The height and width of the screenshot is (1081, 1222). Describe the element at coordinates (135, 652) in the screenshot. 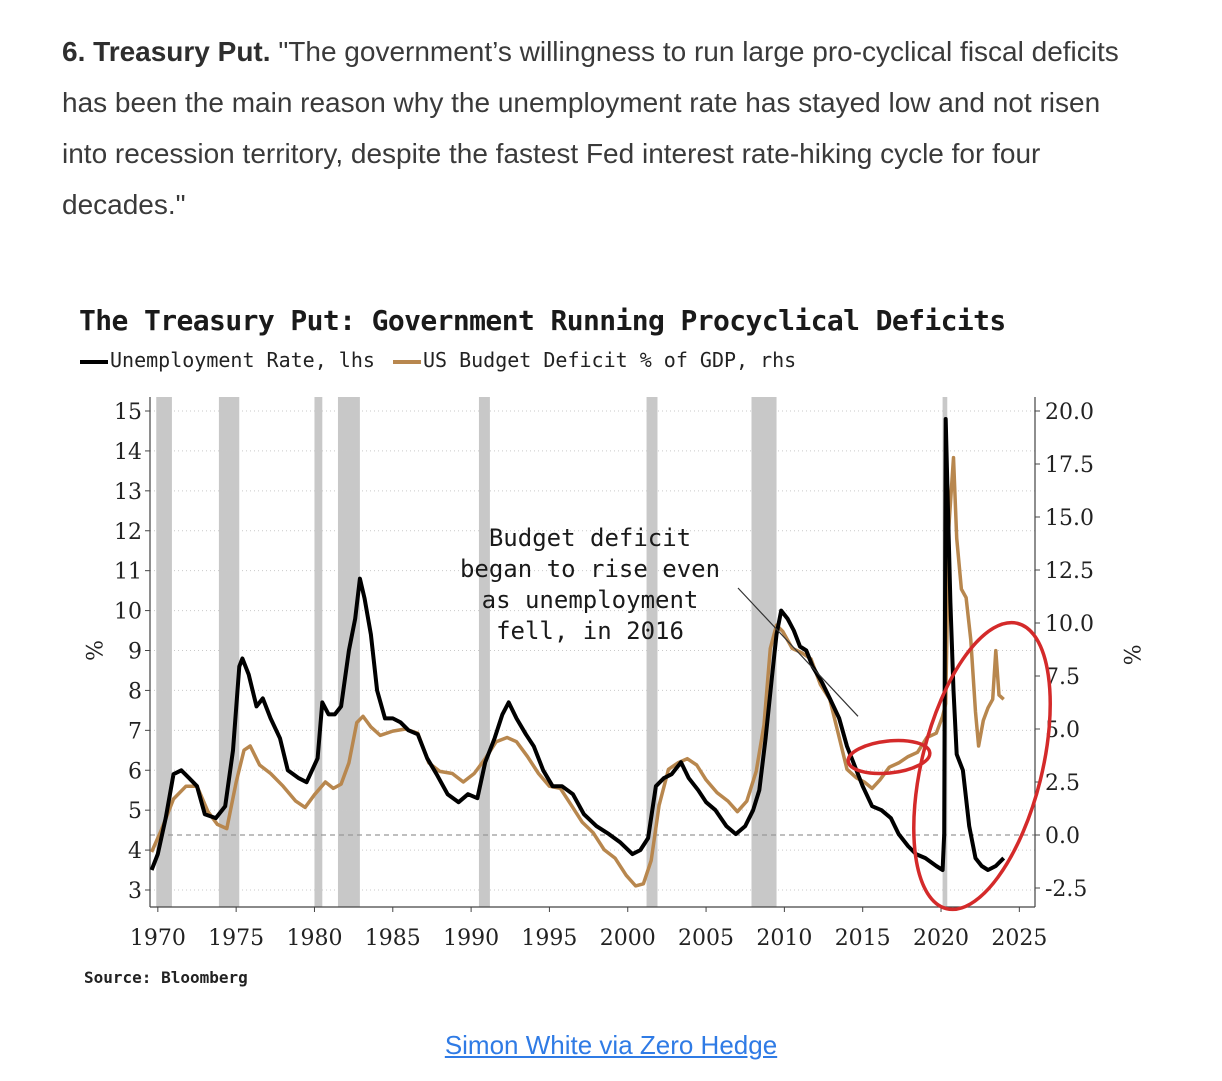

I see `left-tick-label-6: 9` at that location.